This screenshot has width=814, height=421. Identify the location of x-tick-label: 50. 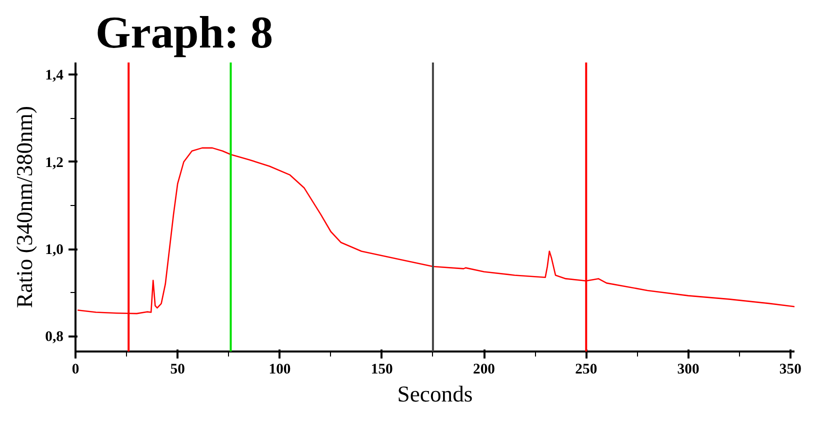
(177, 370).